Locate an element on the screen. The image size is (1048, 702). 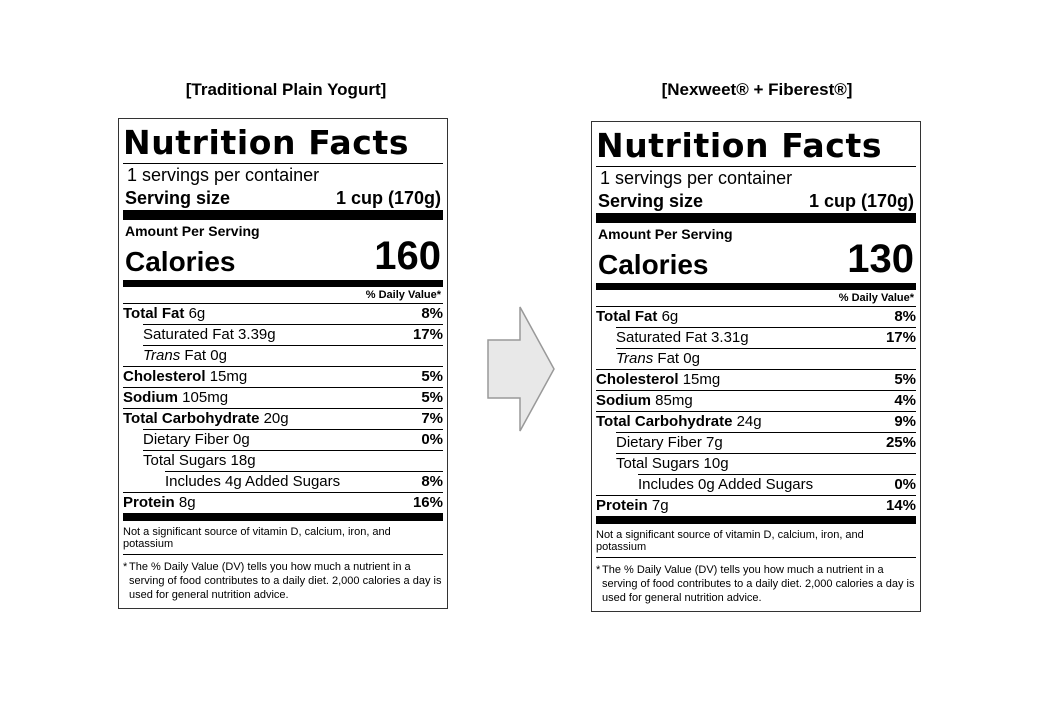
protein-row: Protein 8g 16% is located at coordinates (283, 501).